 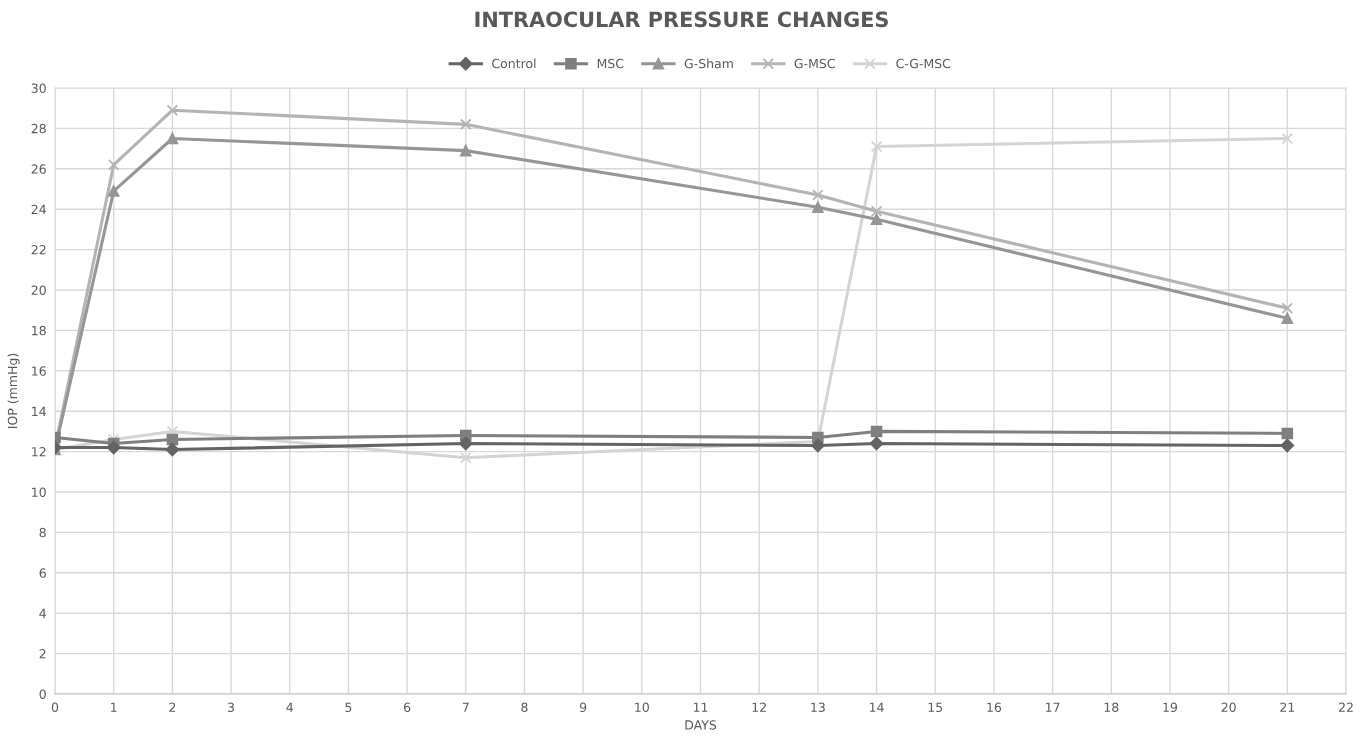 I want to click on x-tick-label: 16, so click(x=994, y=707).